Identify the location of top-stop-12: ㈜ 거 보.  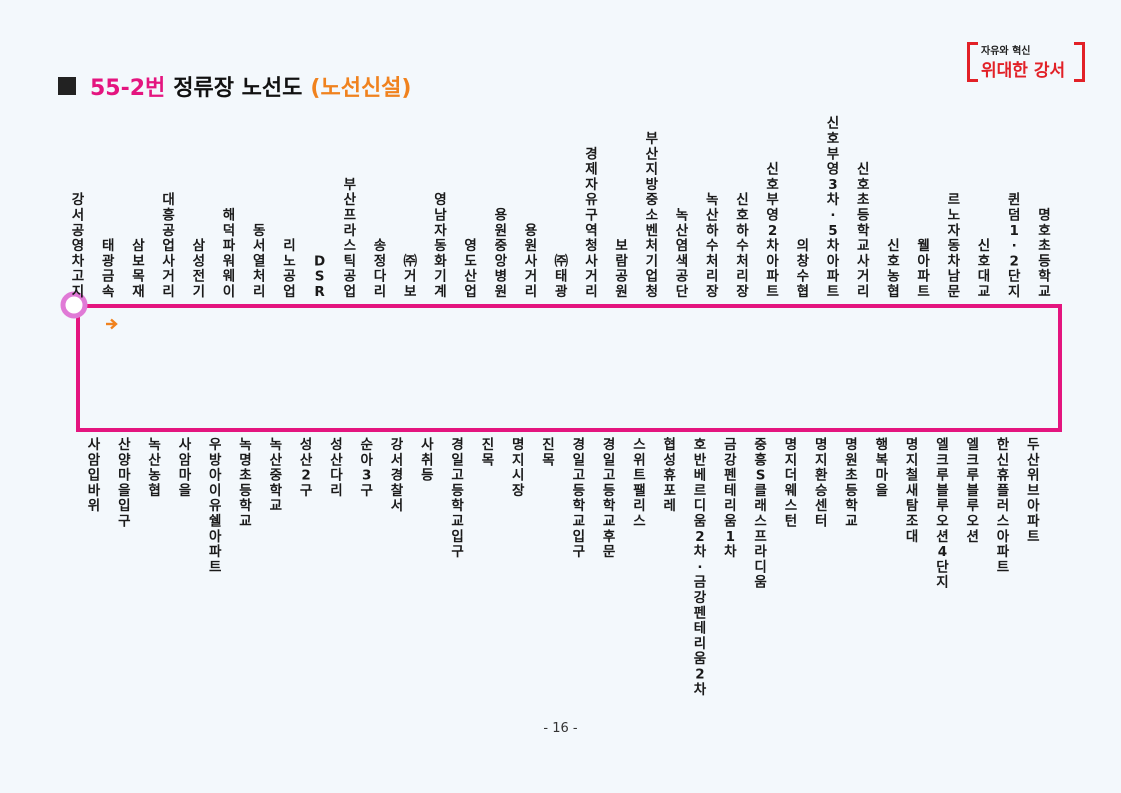
(410, 276).